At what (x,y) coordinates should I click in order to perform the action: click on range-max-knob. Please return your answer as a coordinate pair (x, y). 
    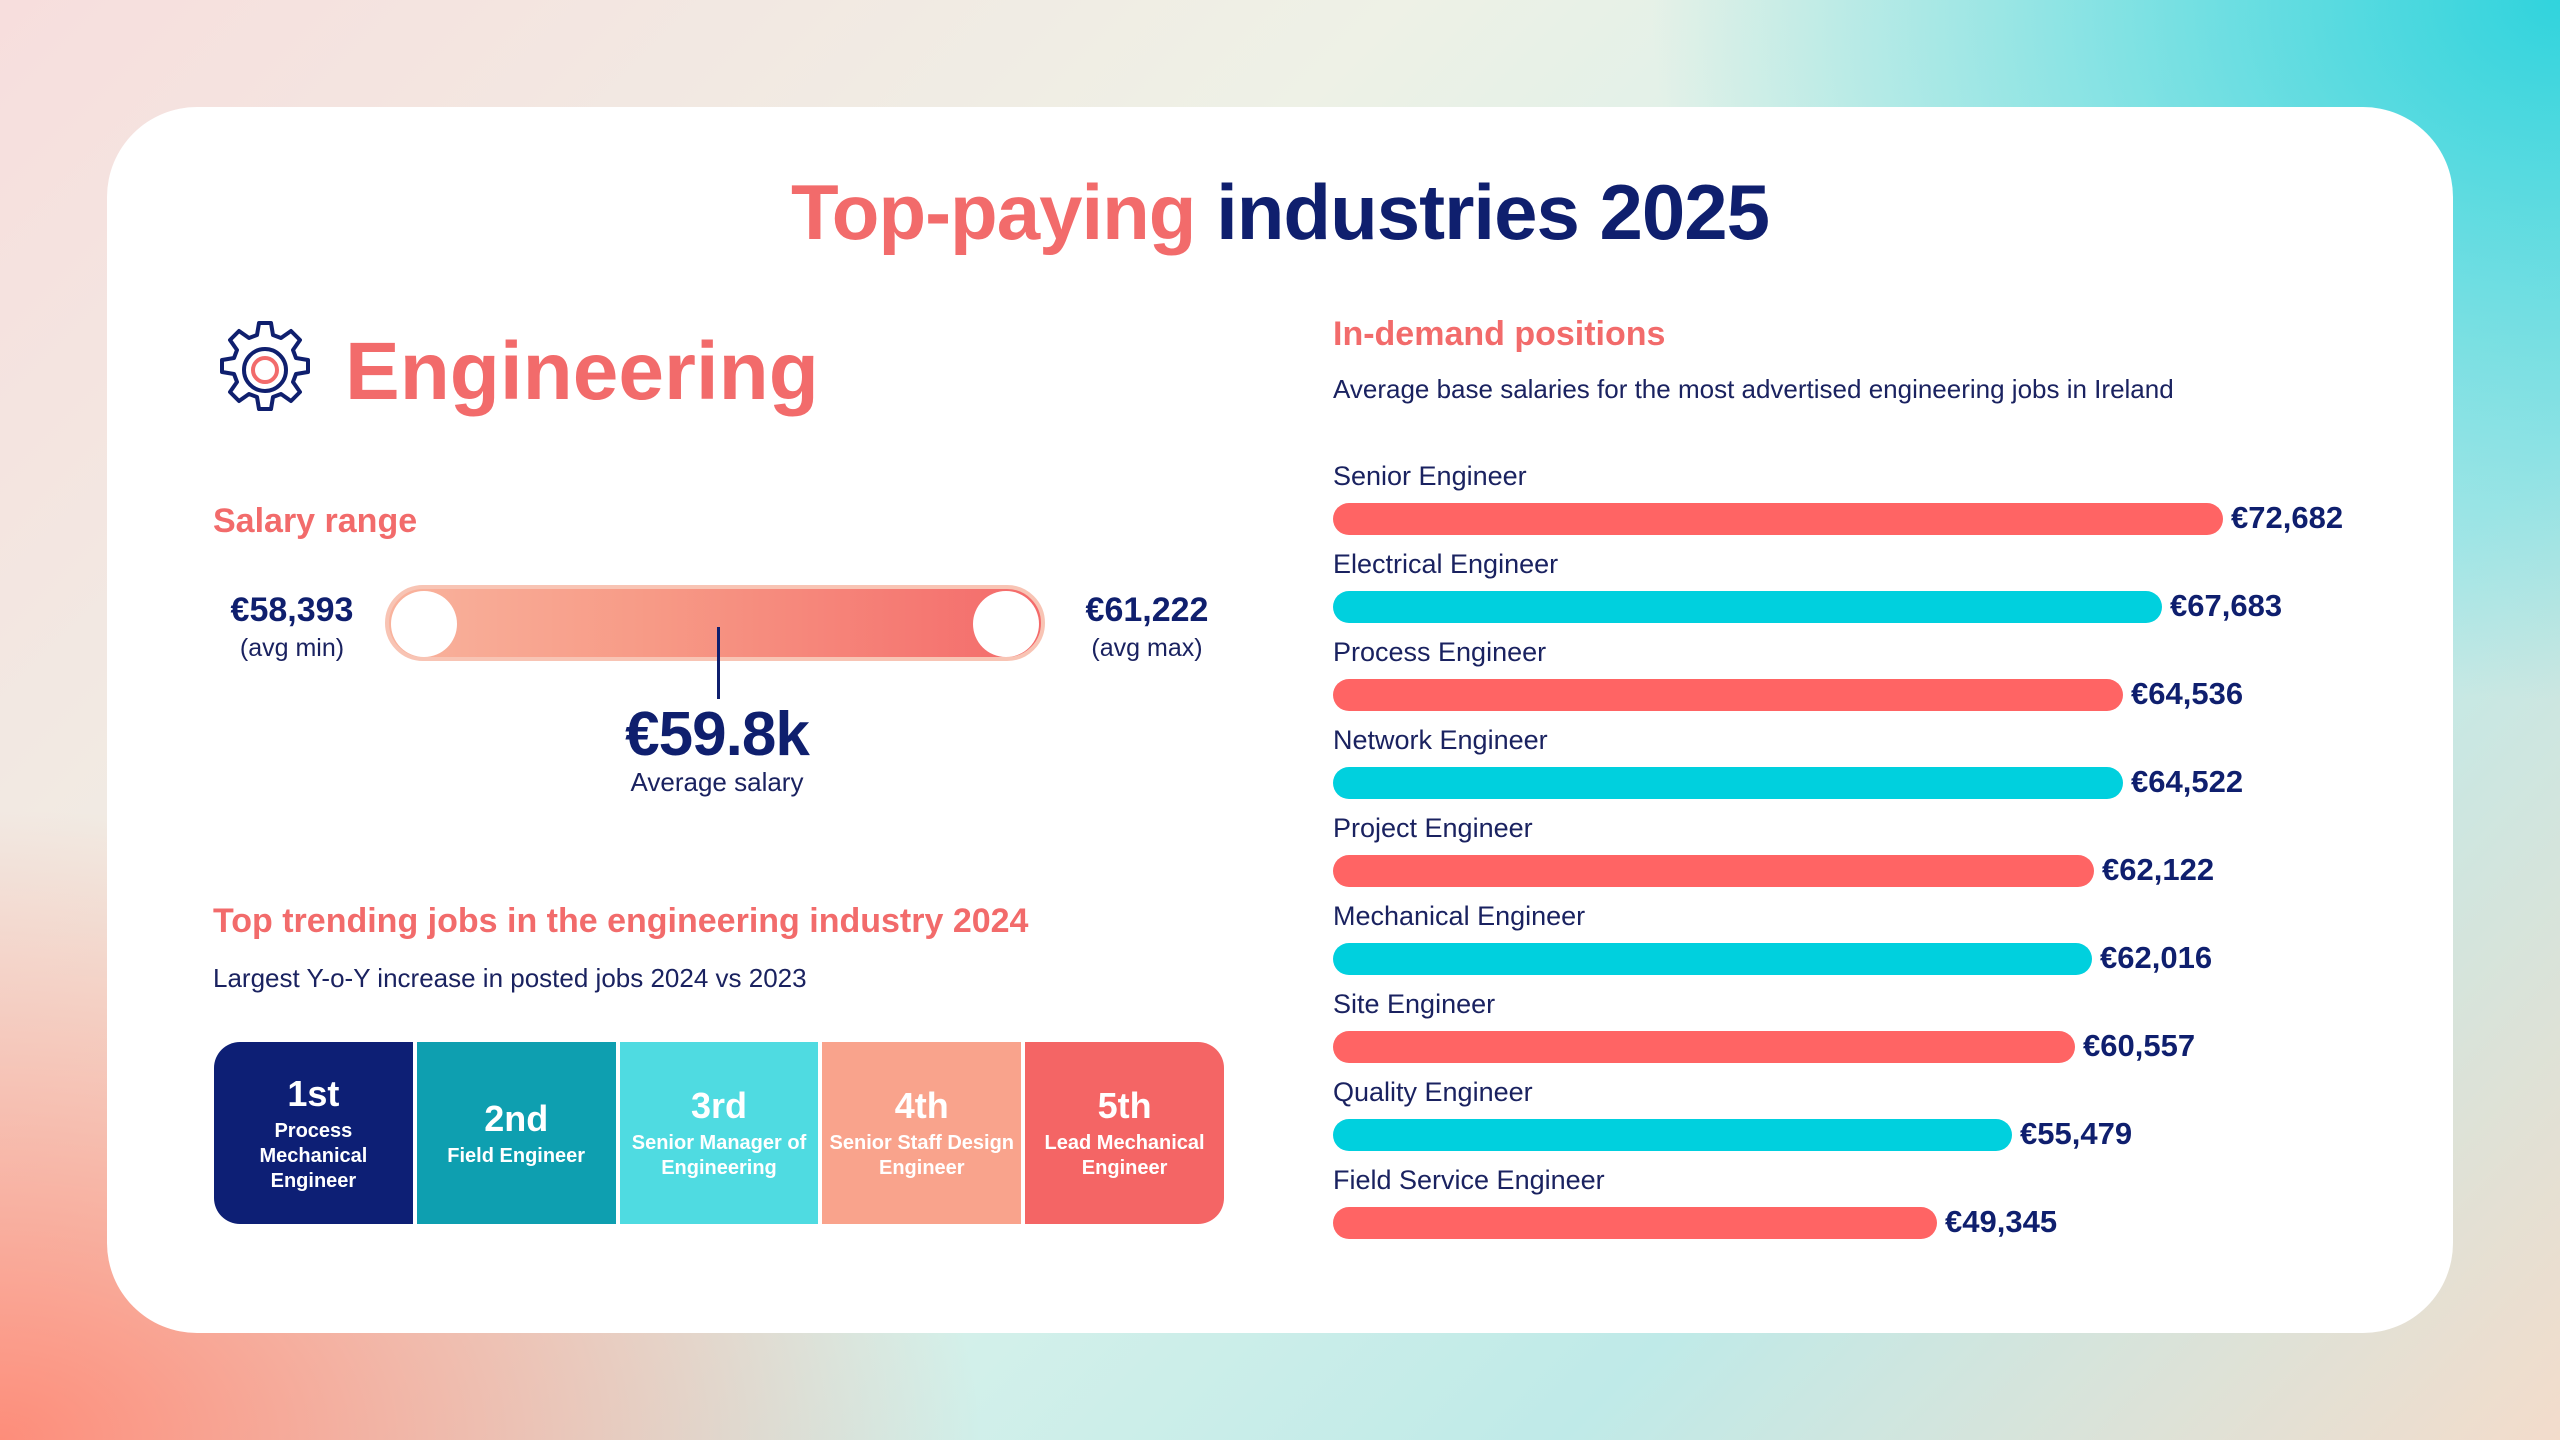
    Looking at the image, I should click on (1006, 624).